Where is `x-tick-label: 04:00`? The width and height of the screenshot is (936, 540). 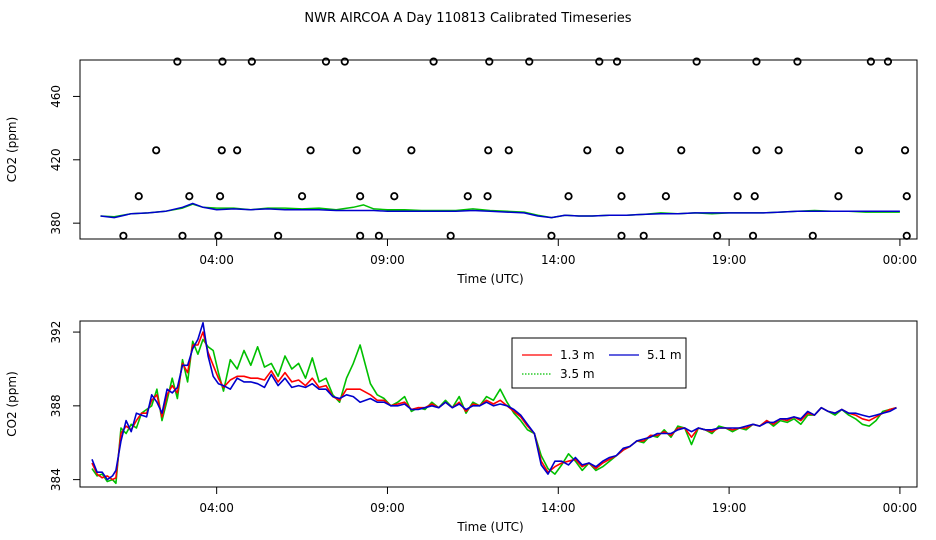 x-tick-label: 04:00 is located at coordinates (216, 508).